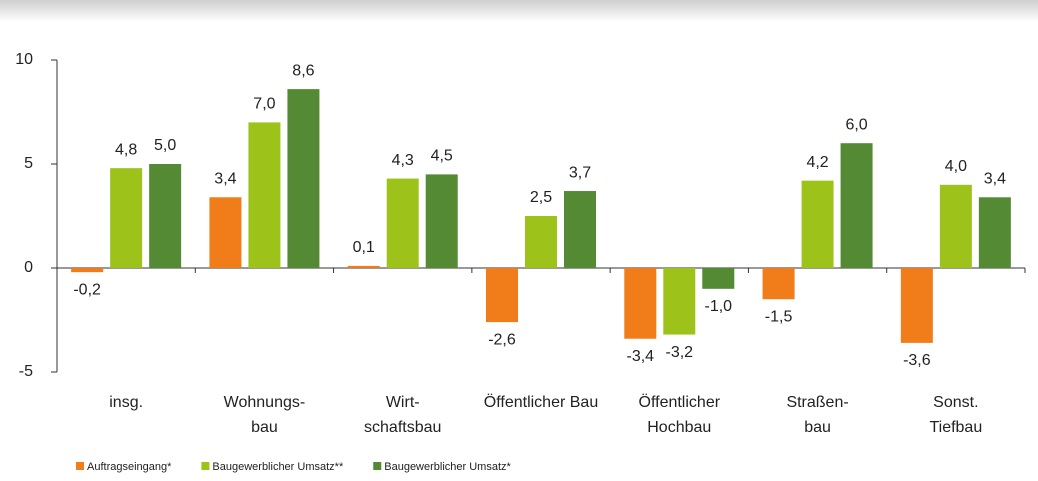  Describe the element at coordinates (165, 145) in the screenshot. I see `data-label: 5,0` at that location.